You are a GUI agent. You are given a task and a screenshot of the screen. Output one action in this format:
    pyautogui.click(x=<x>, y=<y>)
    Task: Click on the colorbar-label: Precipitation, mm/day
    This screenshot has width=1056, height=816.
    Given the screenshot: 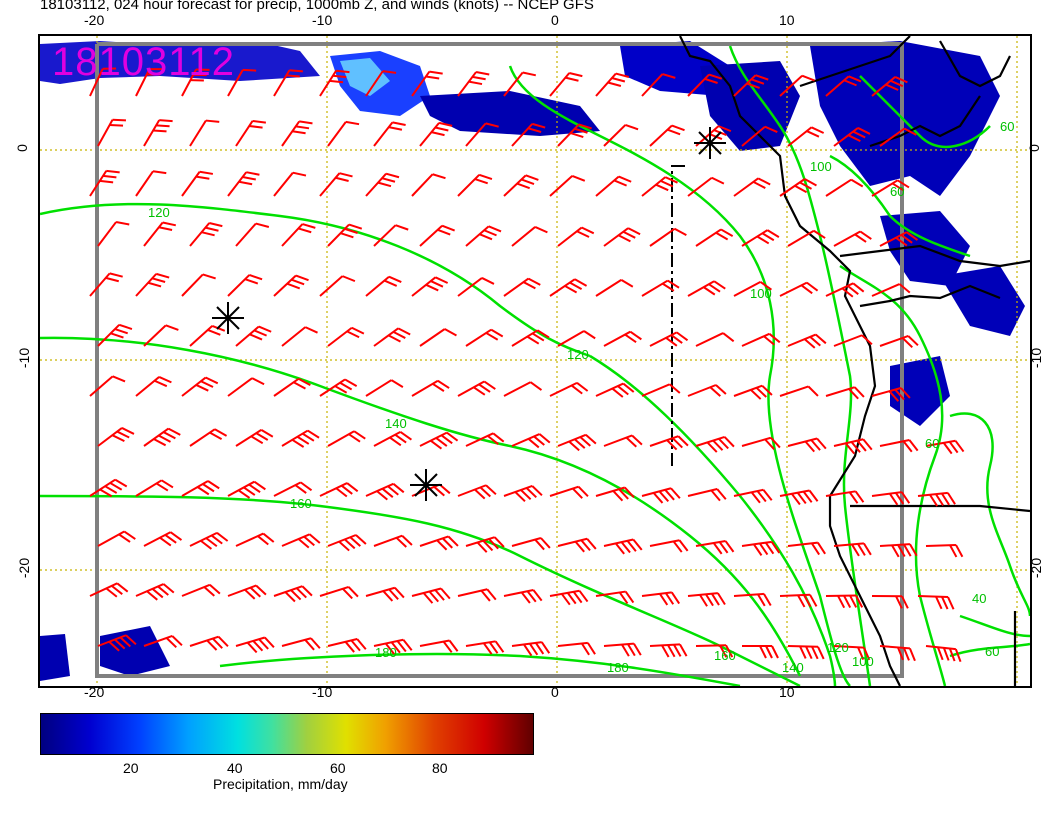 What is the action you would take?
    pyautogui.click(x=280, y=784)
    